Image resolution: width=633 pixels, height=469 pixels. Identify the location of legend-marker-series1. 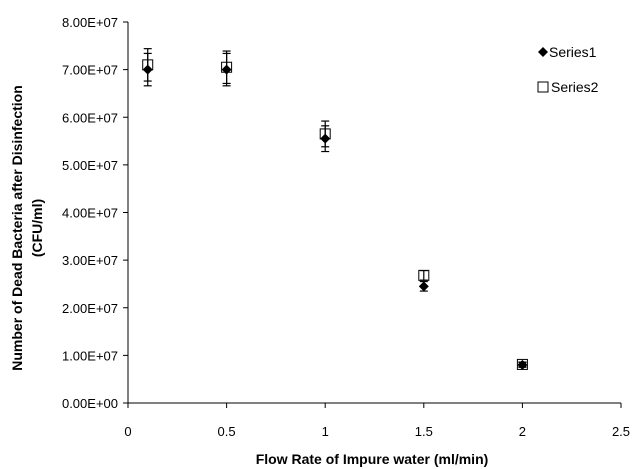
(543, 52).